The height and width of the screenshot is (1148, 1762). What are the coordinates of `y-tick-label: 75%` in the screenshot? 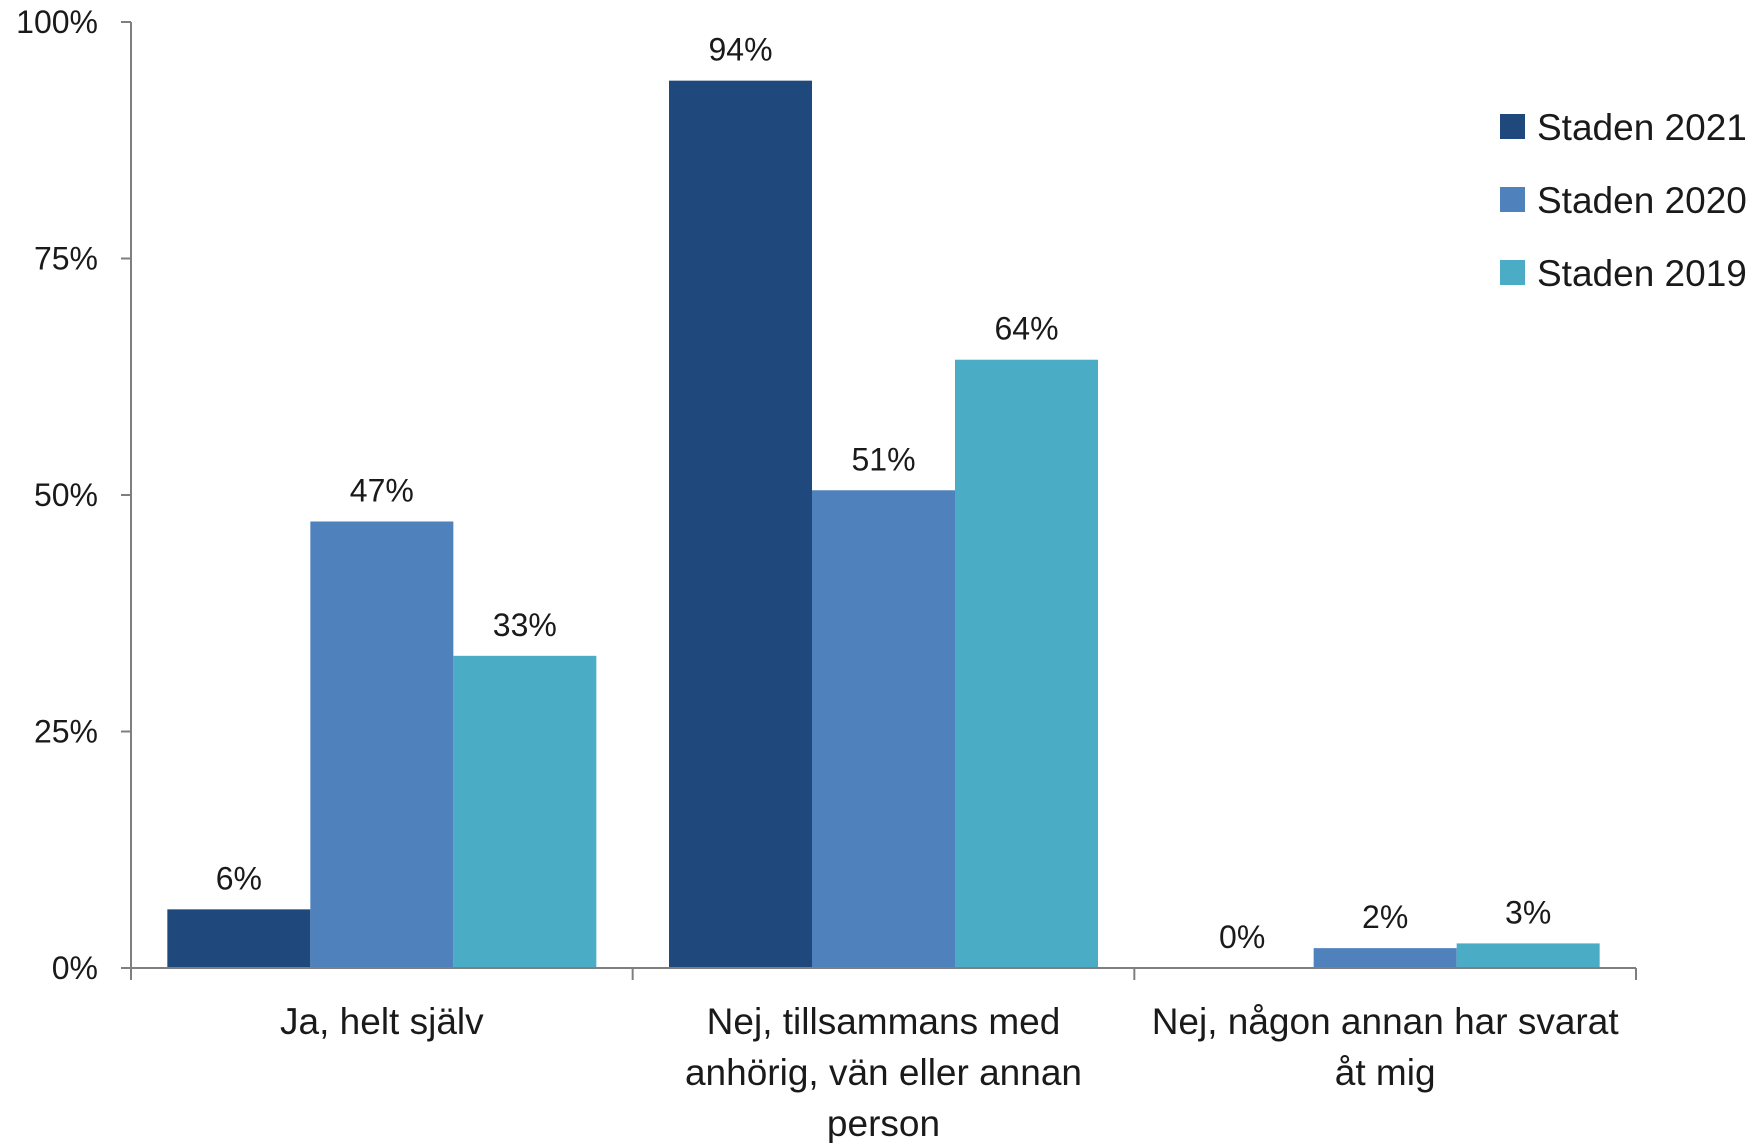 It's located at (66, 259).